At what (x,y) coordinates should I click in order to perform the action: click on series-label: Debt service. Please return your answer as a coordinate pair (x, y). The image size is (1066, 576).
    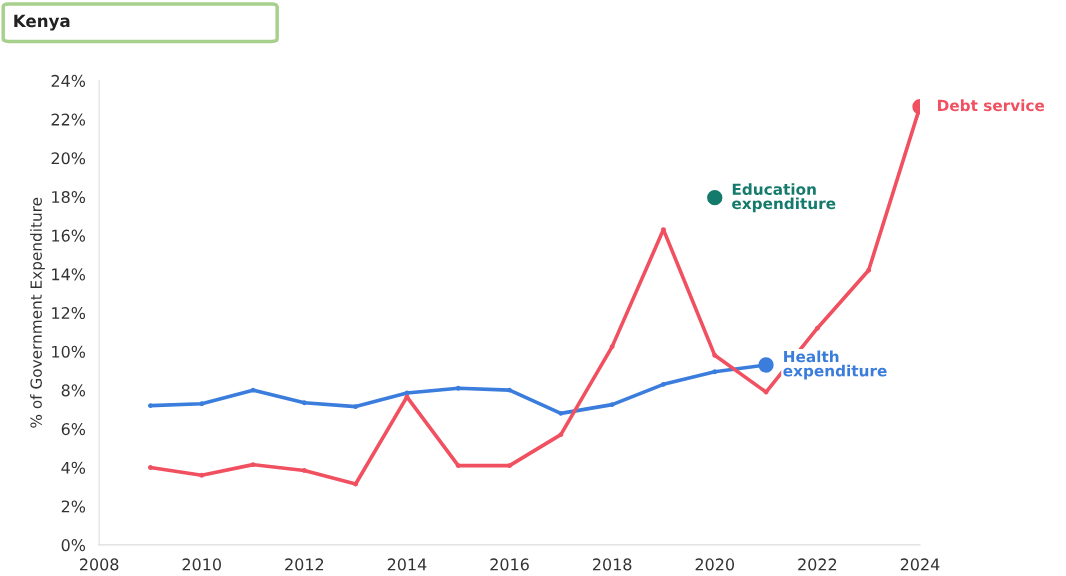
    Looking at the image, I should click on (991, 105).